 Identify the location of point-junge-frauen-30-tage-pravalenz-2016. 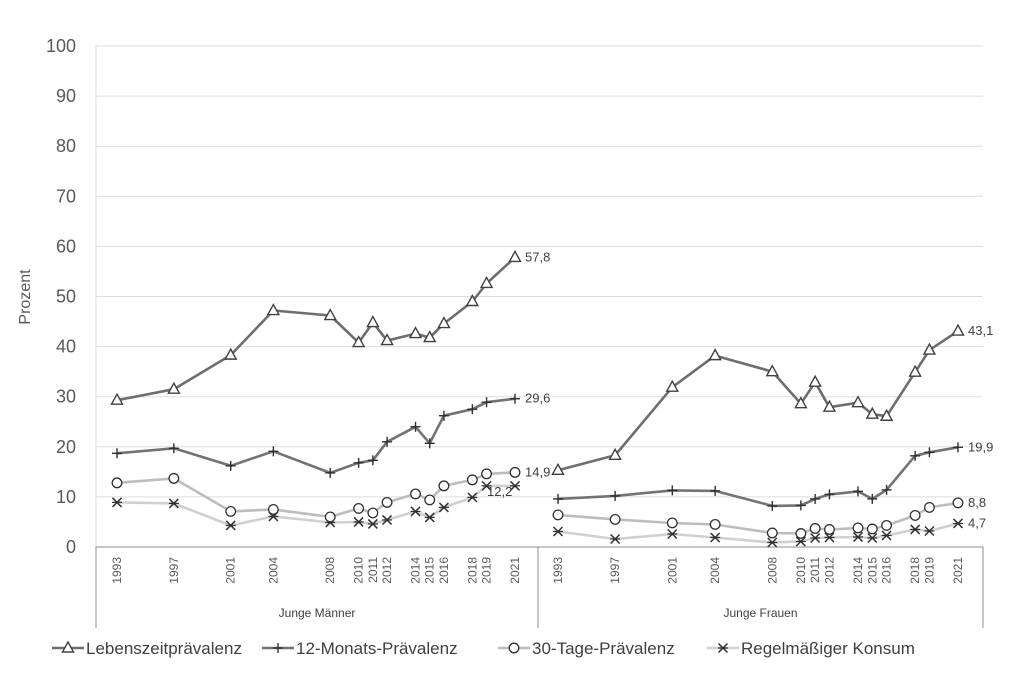
(887, 525).